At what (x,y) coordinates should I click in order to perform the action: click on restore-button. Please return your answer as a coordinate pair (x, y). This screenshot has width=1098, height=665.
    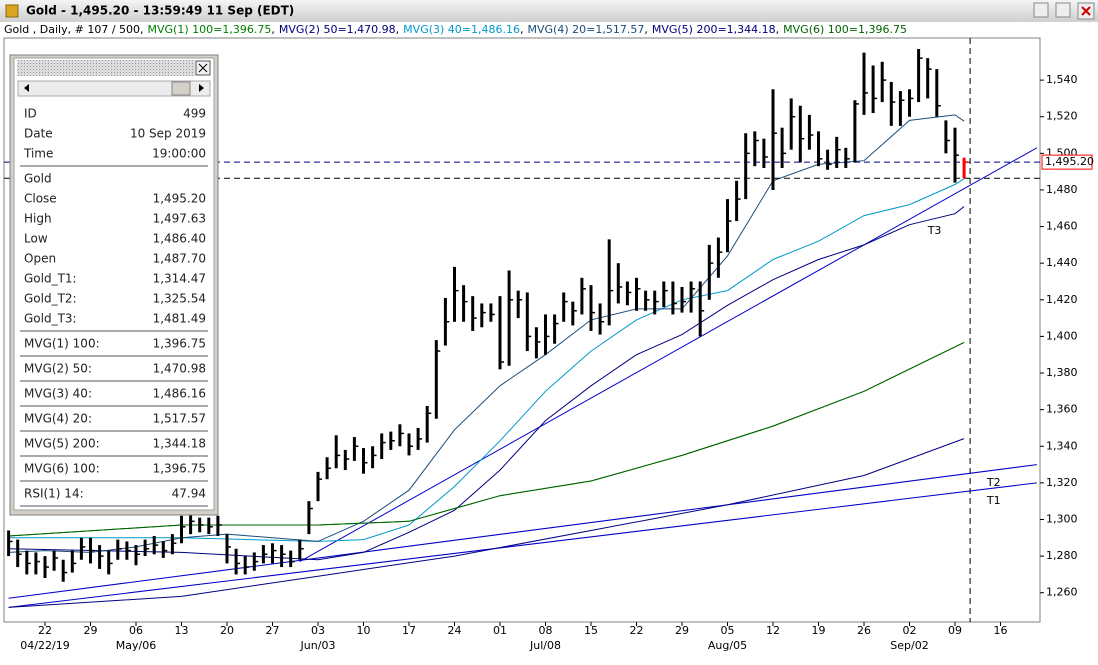
    Looking at the image, I should click on (1063, 10).